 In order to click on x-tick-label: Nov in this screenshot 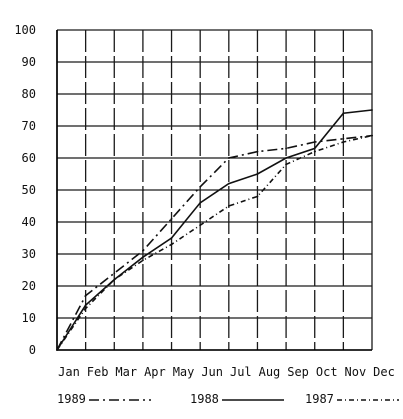, I will do `click(356, 372)`.